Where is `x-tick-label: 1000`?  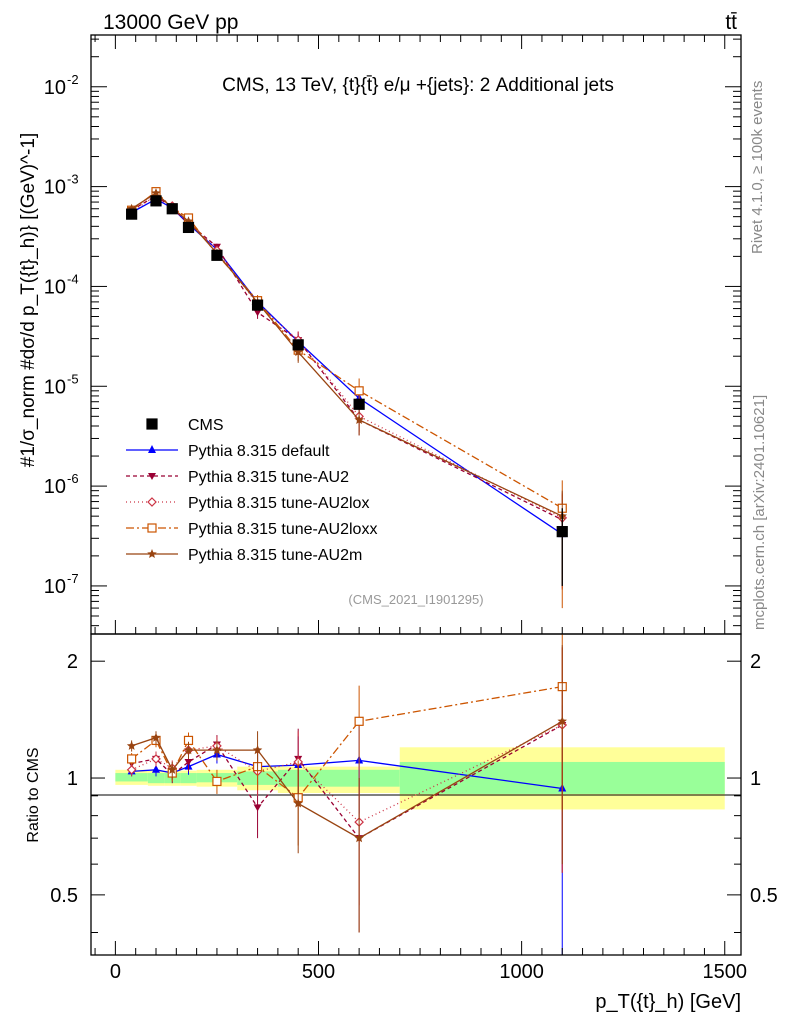 x-tick-label: 1000 is located at coordinates (521, 972).